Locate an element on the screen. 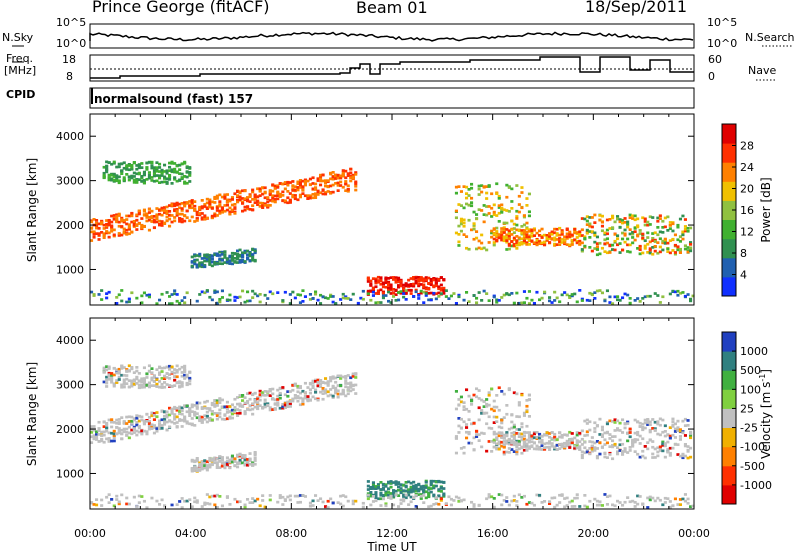  freq-unit-label: [MHz] is located at coordinates (20, 70).